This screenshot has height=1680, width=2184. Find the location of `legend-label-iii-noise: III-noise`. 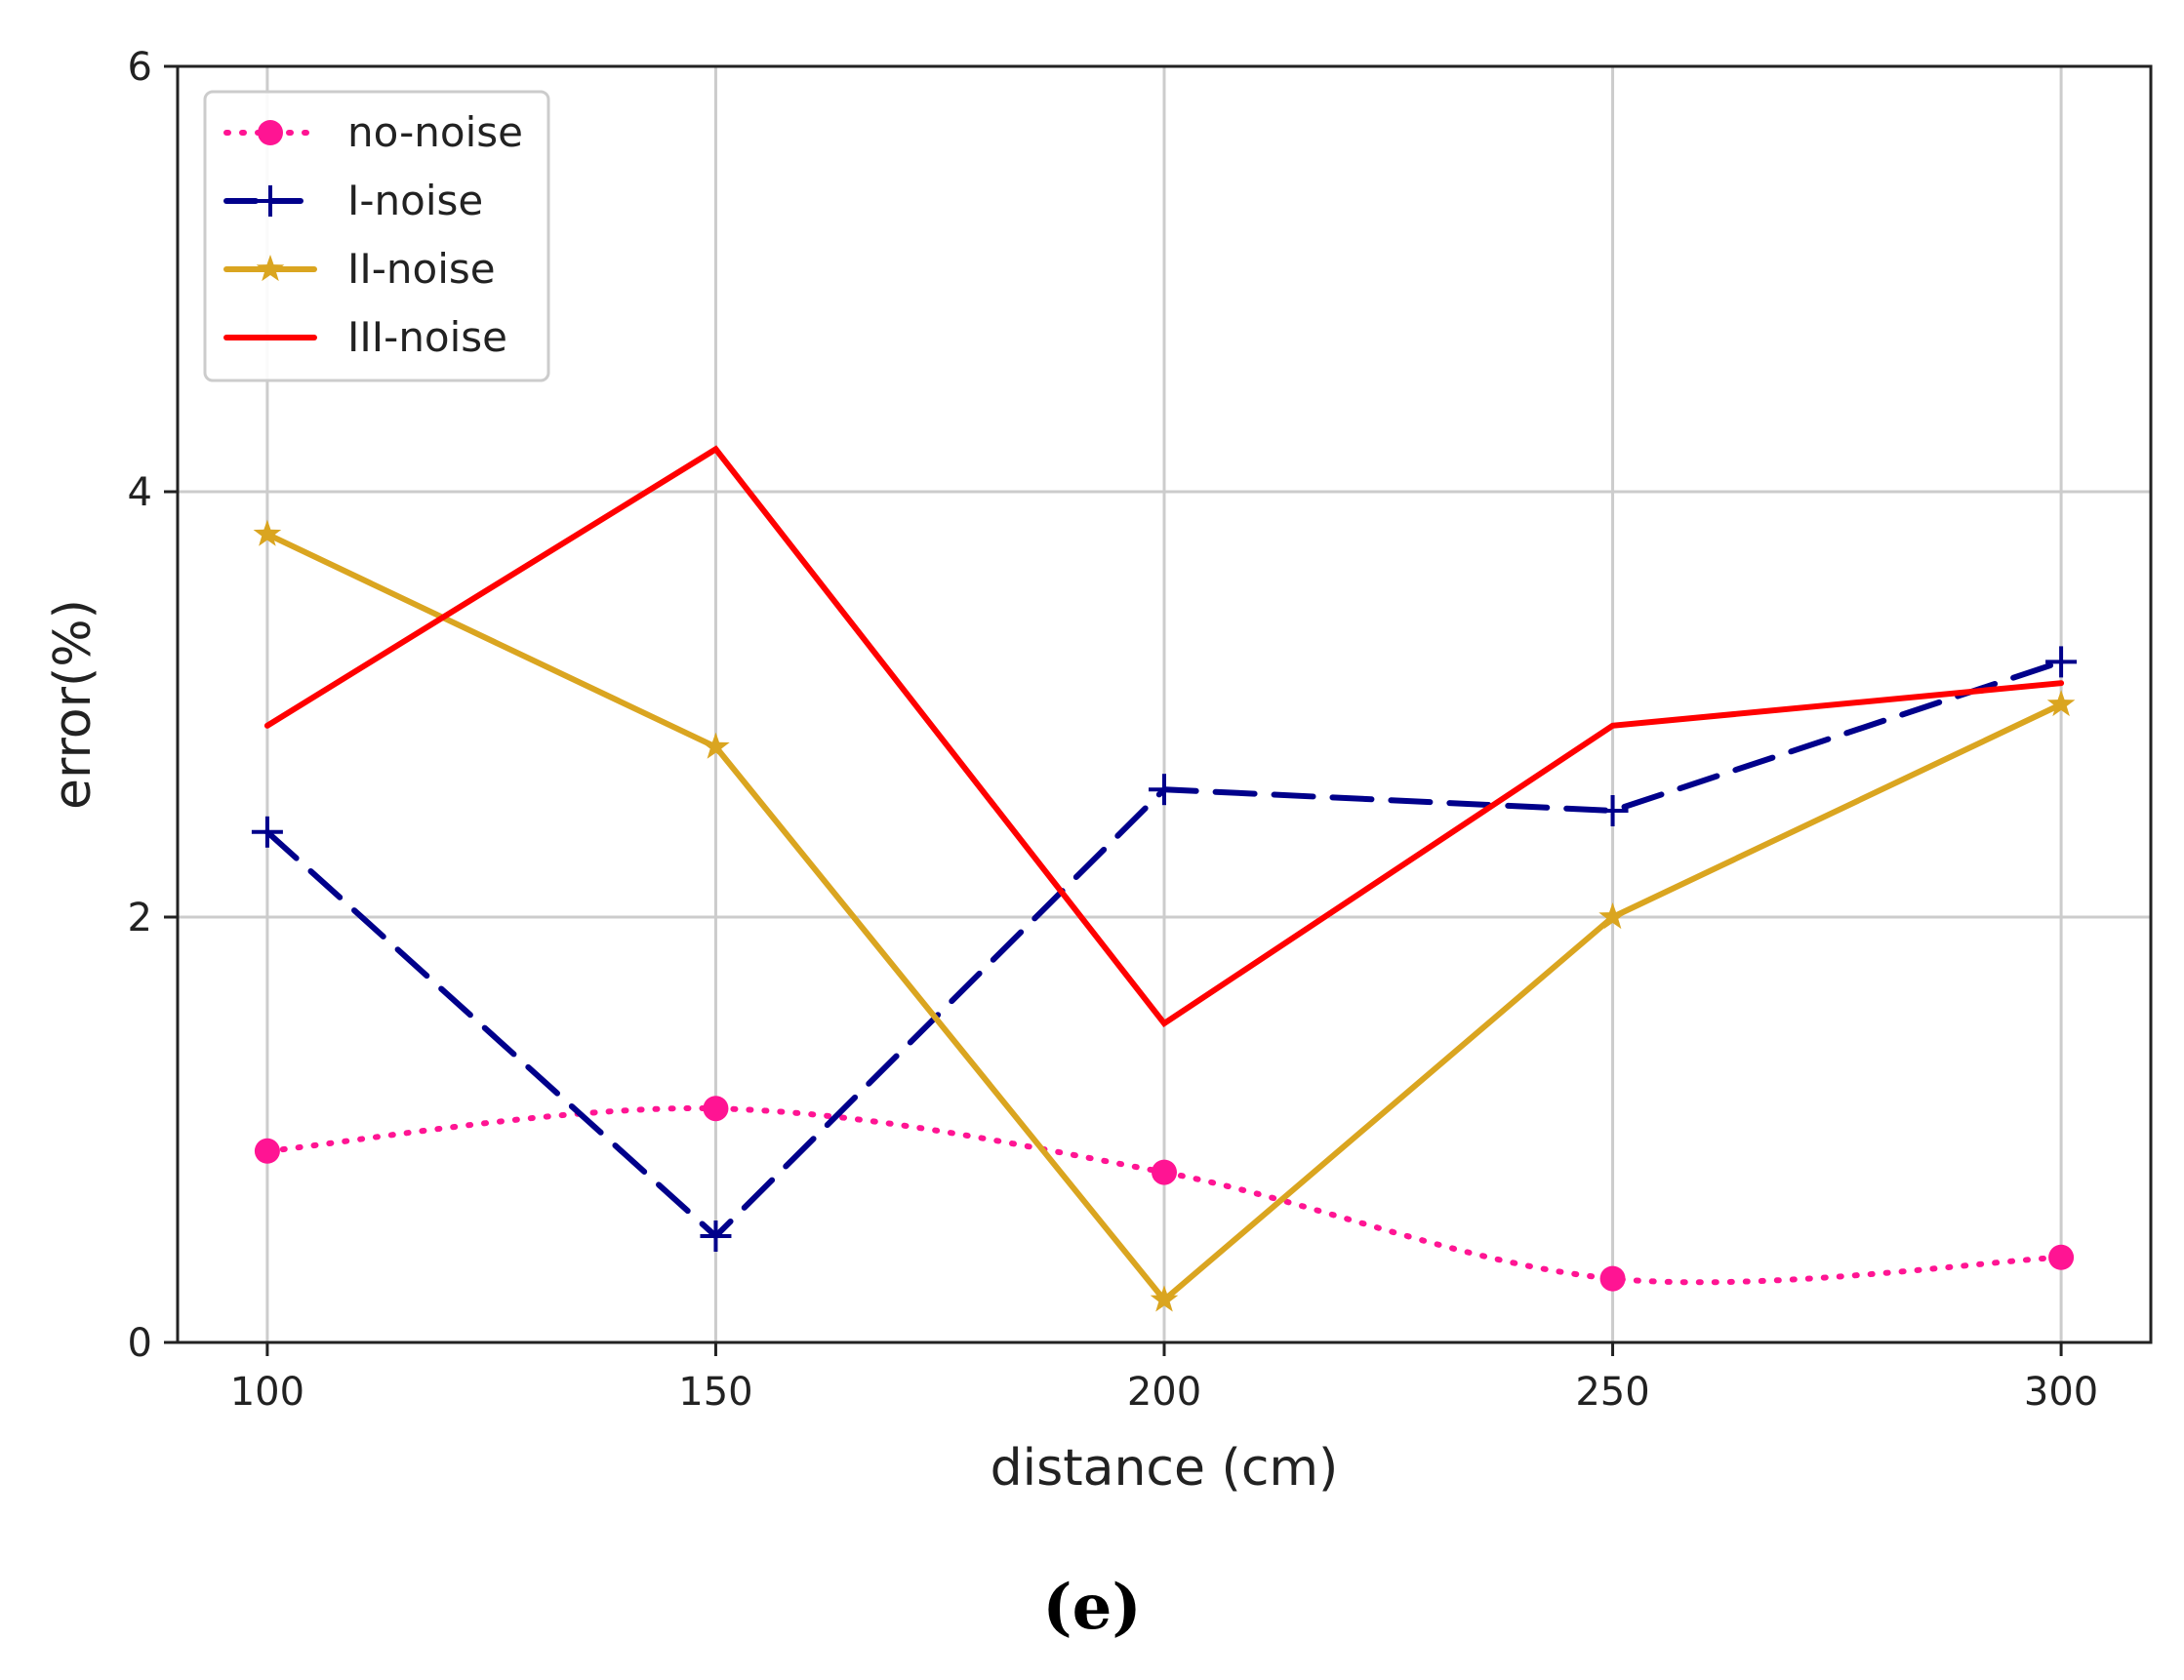

legend-label-iii-noise: III-noise is located at coordinates (427, 337).